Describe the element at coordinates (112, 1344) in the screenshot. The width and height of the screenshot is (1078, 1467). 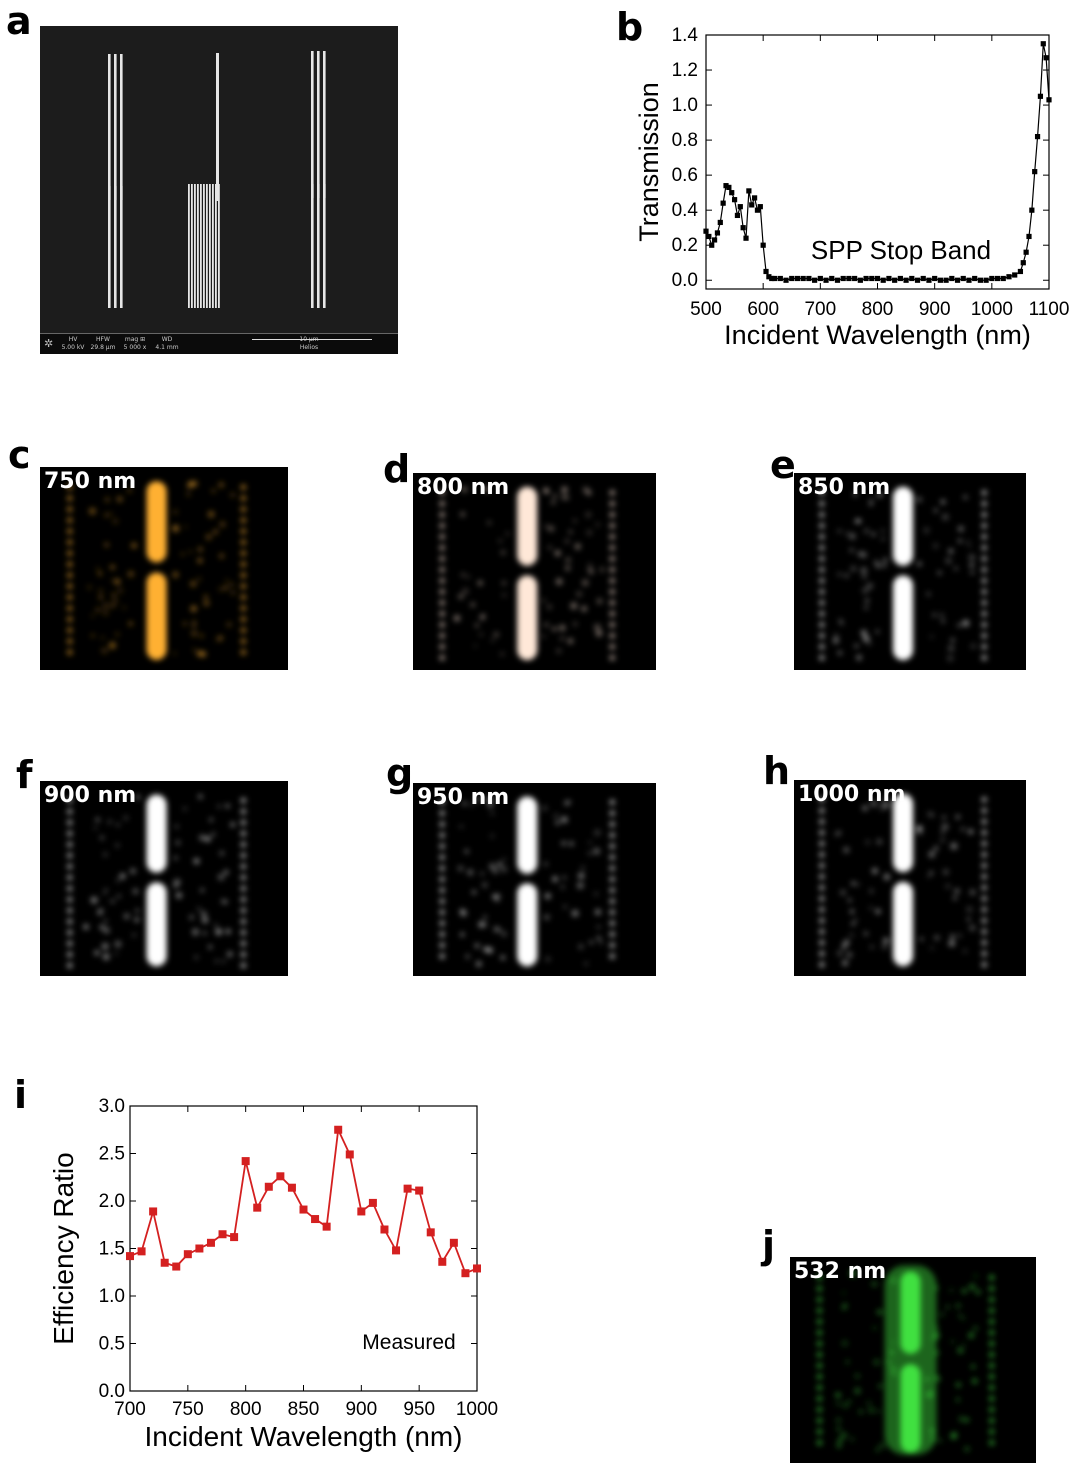
I see `y-tick-label: 0.5` at that location.